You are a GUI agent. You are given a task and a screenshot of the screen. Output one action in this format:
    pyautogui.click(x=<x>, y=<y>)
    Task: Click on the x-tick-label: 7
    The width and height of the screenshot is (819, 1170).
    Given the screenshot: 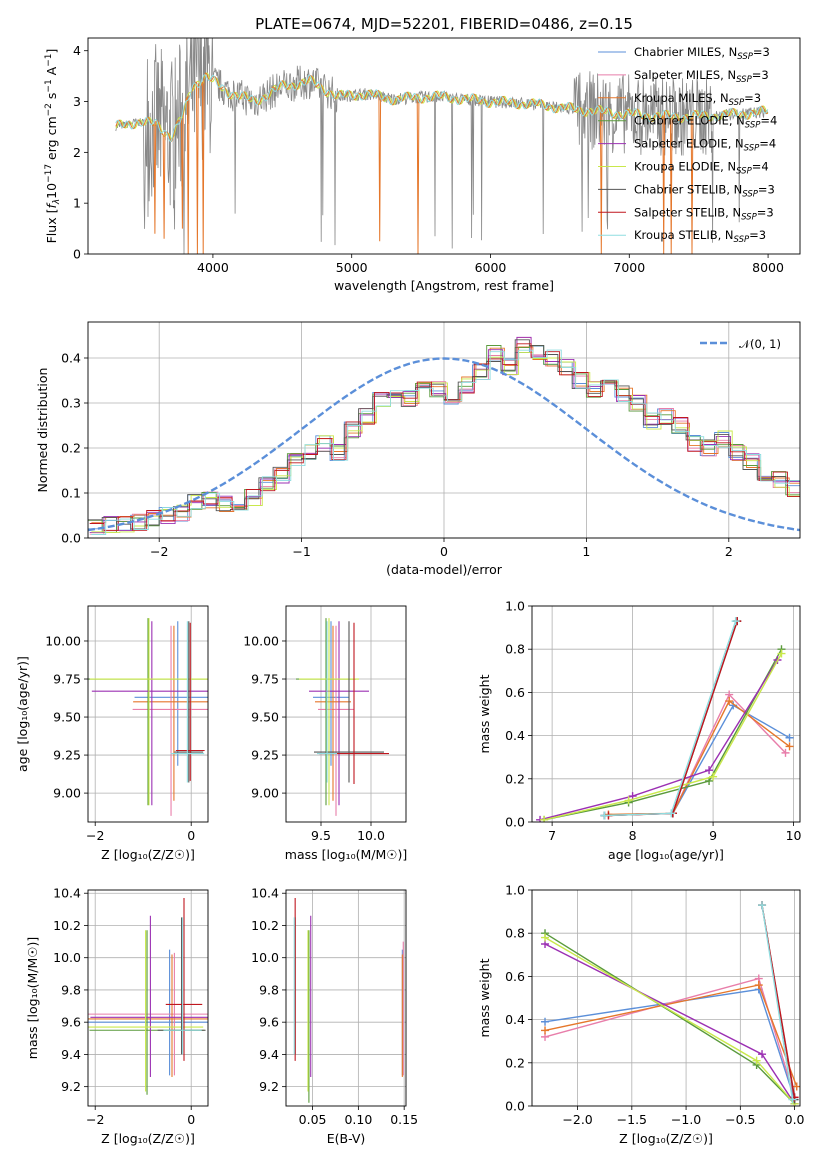 What is the action you would take?
    pyautogui.click(x=552, y=835)
    